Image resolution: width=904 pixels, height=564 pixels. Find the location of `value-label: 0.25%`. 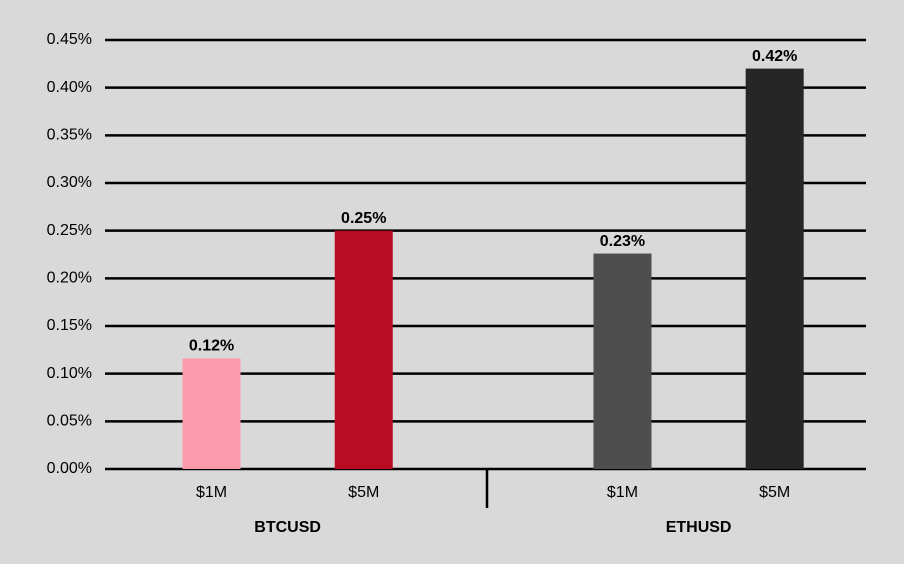

value-label: 0.25% is located at coordinates (363, 218).